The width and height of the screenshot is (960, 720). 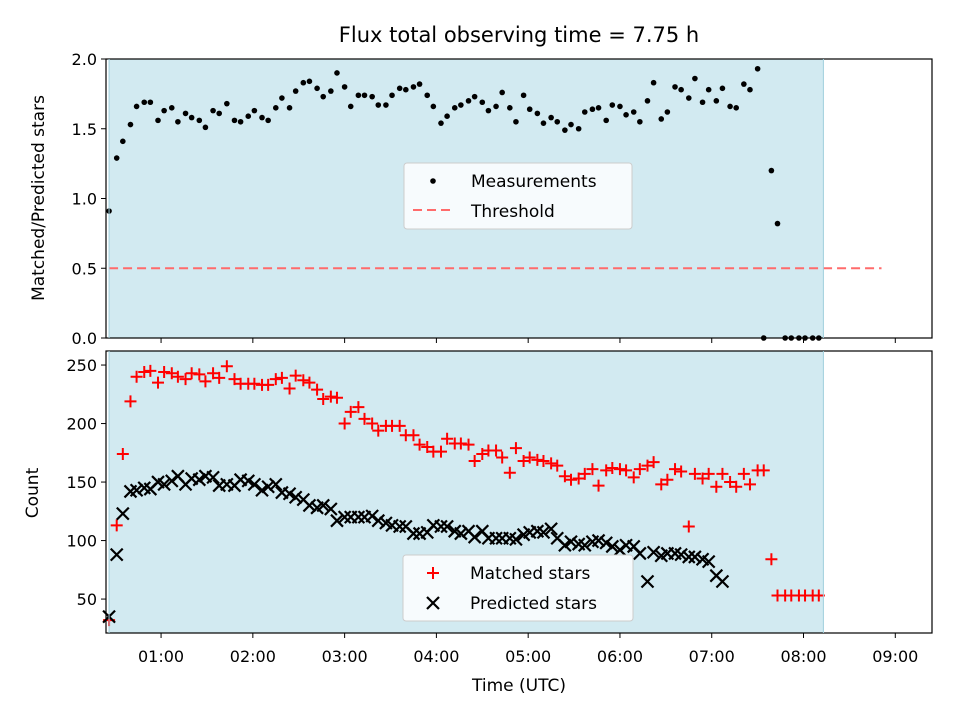 I want to click on ratio-legend-box, so click(x=518, y=196).